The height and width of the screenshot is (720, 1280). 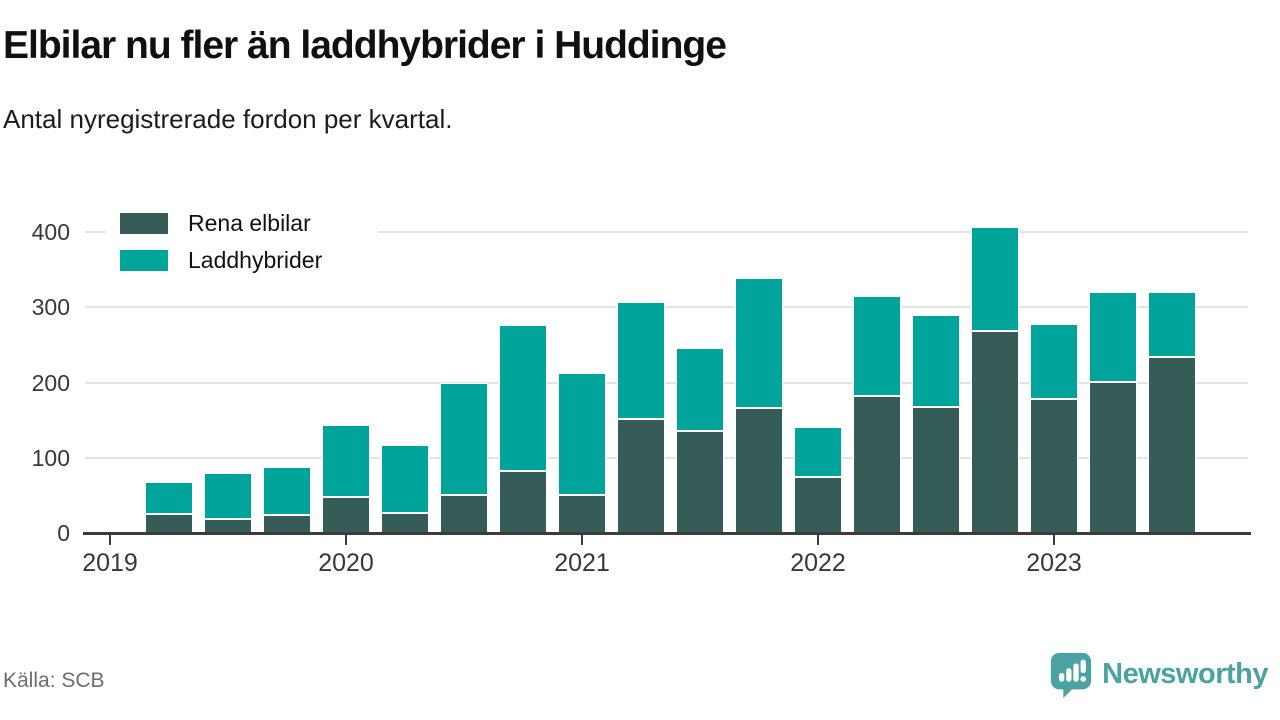 I want to click on bar-2022-Q2-laddhybrider, so click(x=877, y=346).